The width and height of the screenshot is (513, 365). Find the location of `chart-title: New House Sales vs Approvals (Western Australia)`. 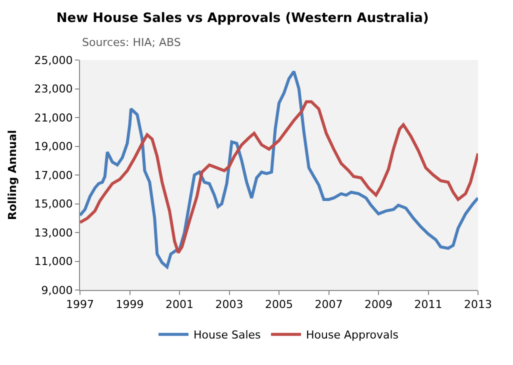

chart-title: New House Sales vs Approvals (Western Australia) is located at coordinates (242, 18).